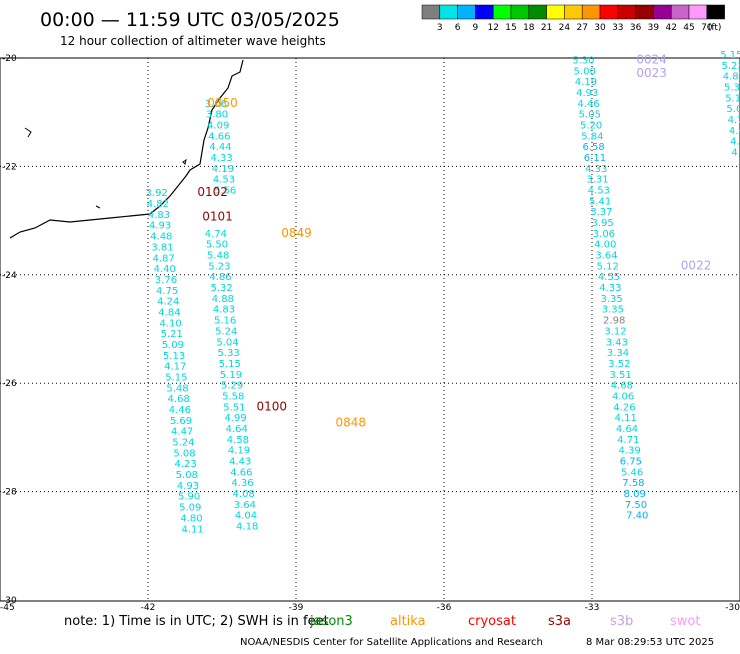 The height and width of the screenshot is (654, 740). Describe the element at coordinates (618, 353) in the screenshot. I see `wave-height-value: 3.34` at that location.